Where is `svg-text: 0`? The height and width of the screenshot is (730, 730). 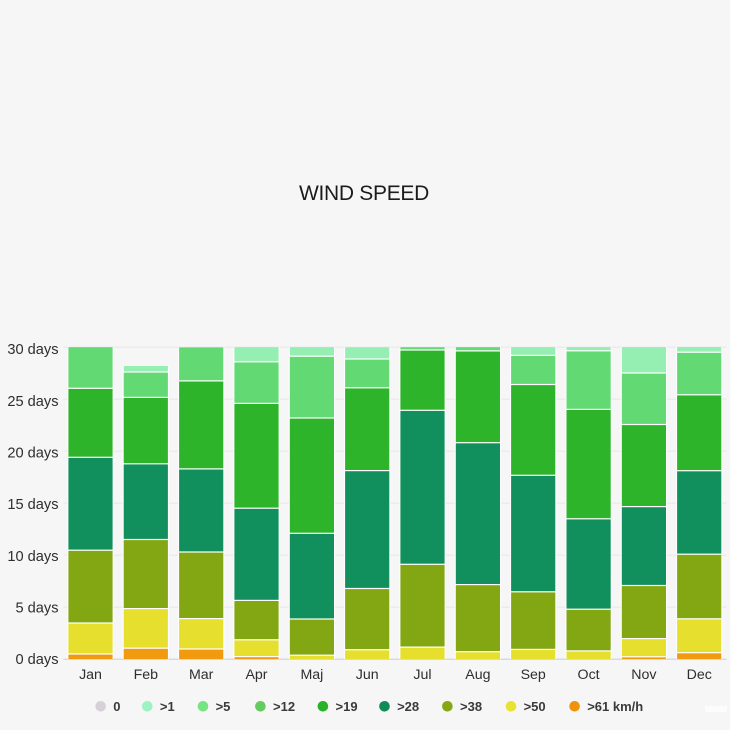 svg-text: 0 is located at coordinates (116, 706).